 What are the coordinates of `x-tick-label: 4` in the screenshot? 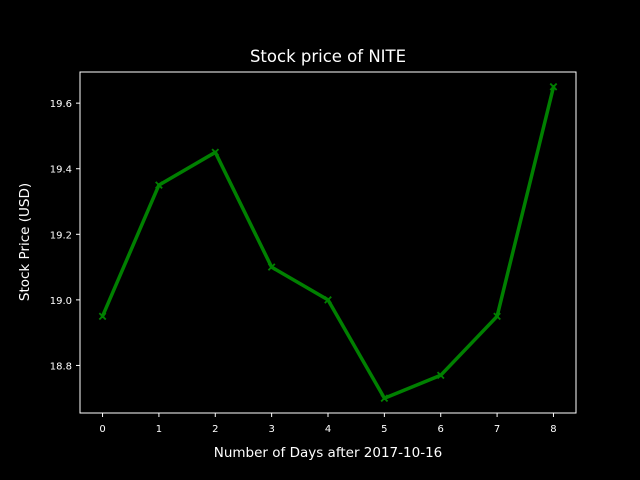 It's located at (328, 429).